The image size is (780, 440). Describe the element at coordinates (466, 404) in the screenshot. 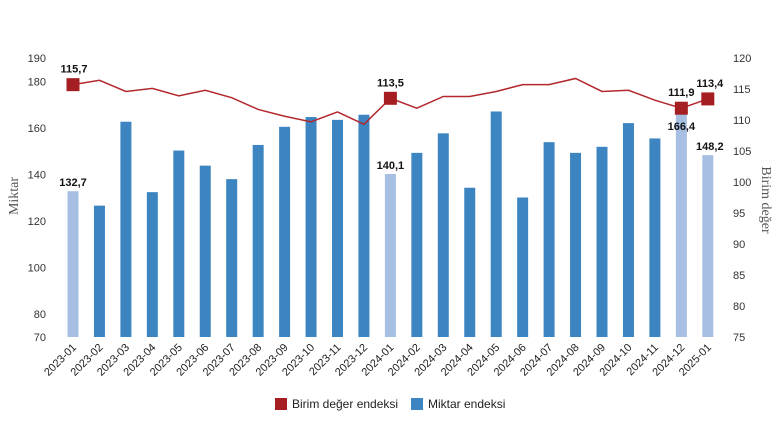

I see `legend-label-quantity: Miktar endeksi` at that location.